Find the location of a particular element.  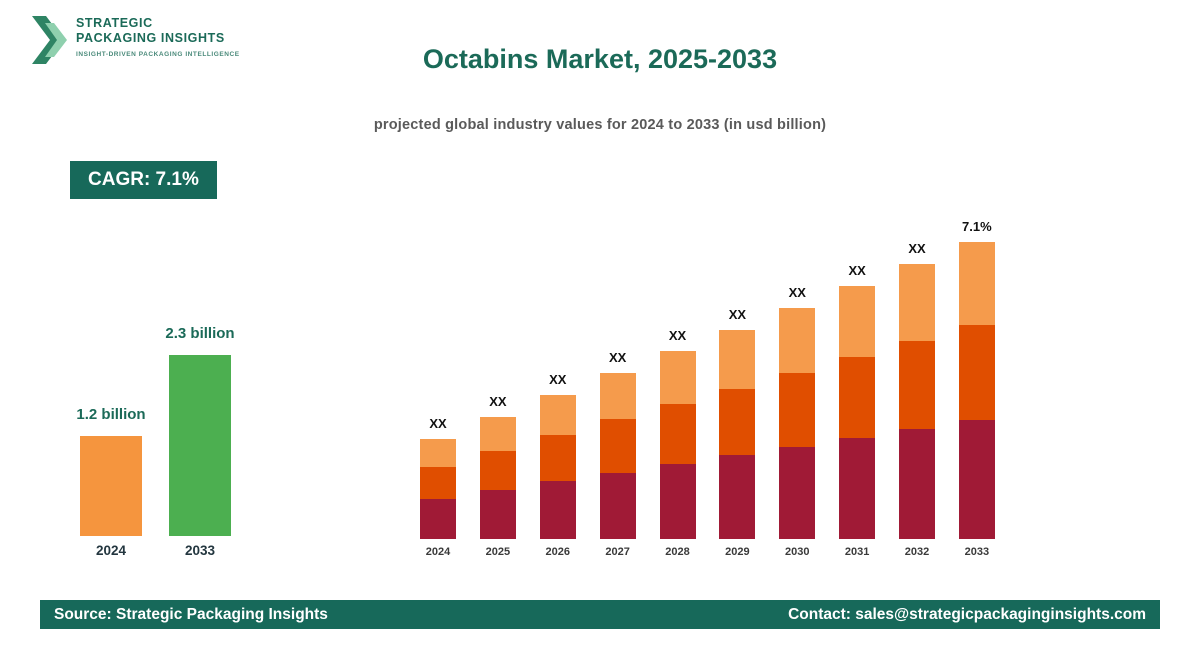

bar-column: XX 2031 is located at coordinates (857, 410).